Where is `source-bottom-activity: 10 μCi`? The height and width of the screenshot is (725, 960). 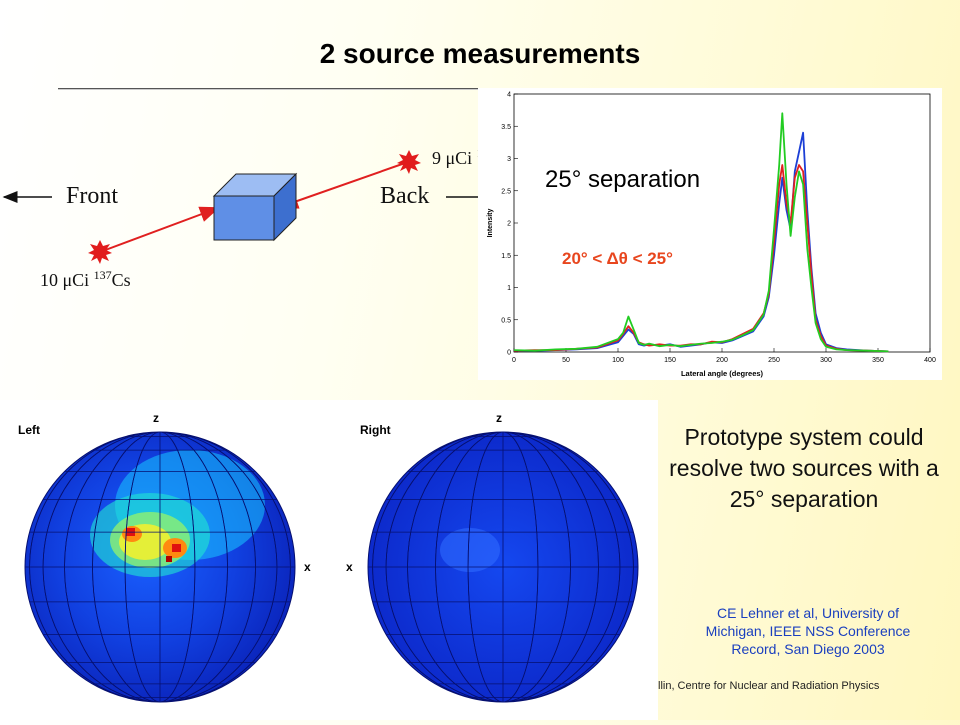 source-bottom-activity: 10 μCi is located at coordinates (67, 280).